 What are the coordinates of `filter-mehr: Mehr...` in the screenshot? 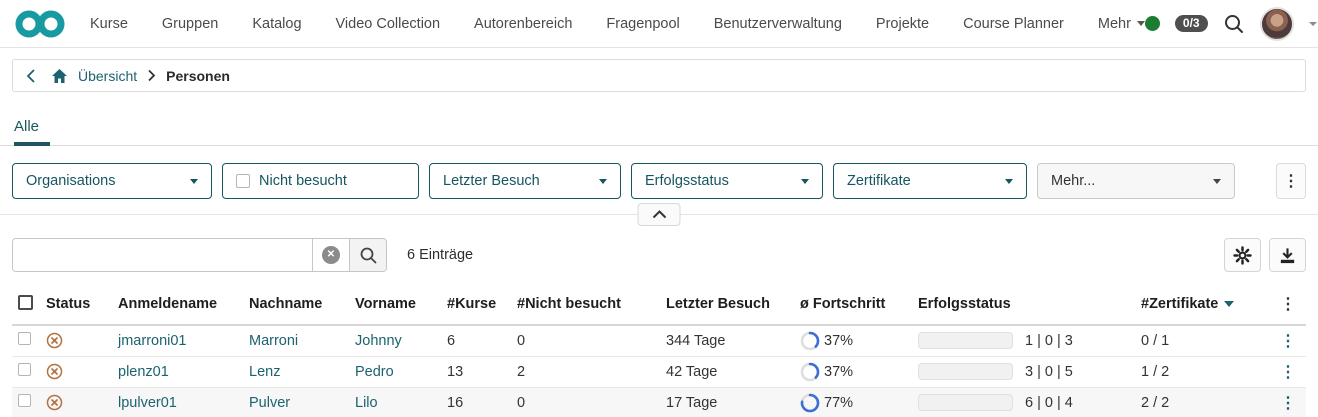 It's located at (1136, 181).